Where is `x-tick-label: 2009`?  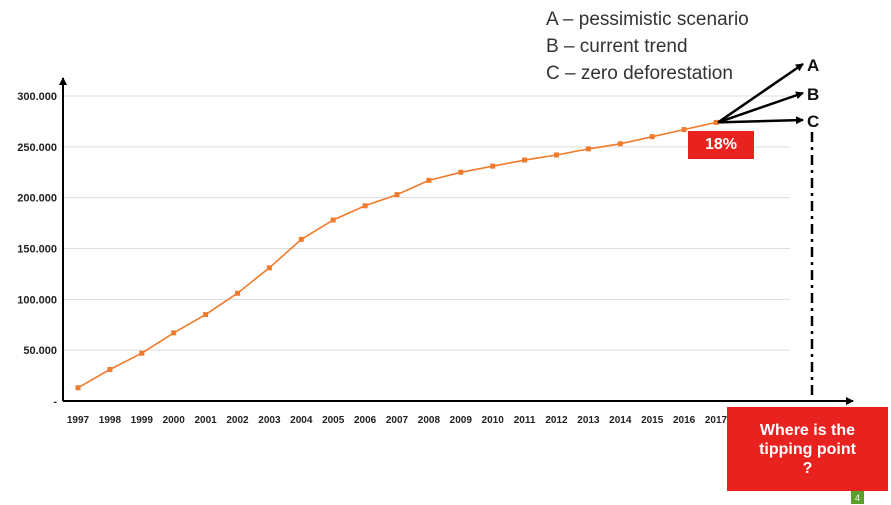
x-tick-label: 2009 is located at coordinates (461, 420).